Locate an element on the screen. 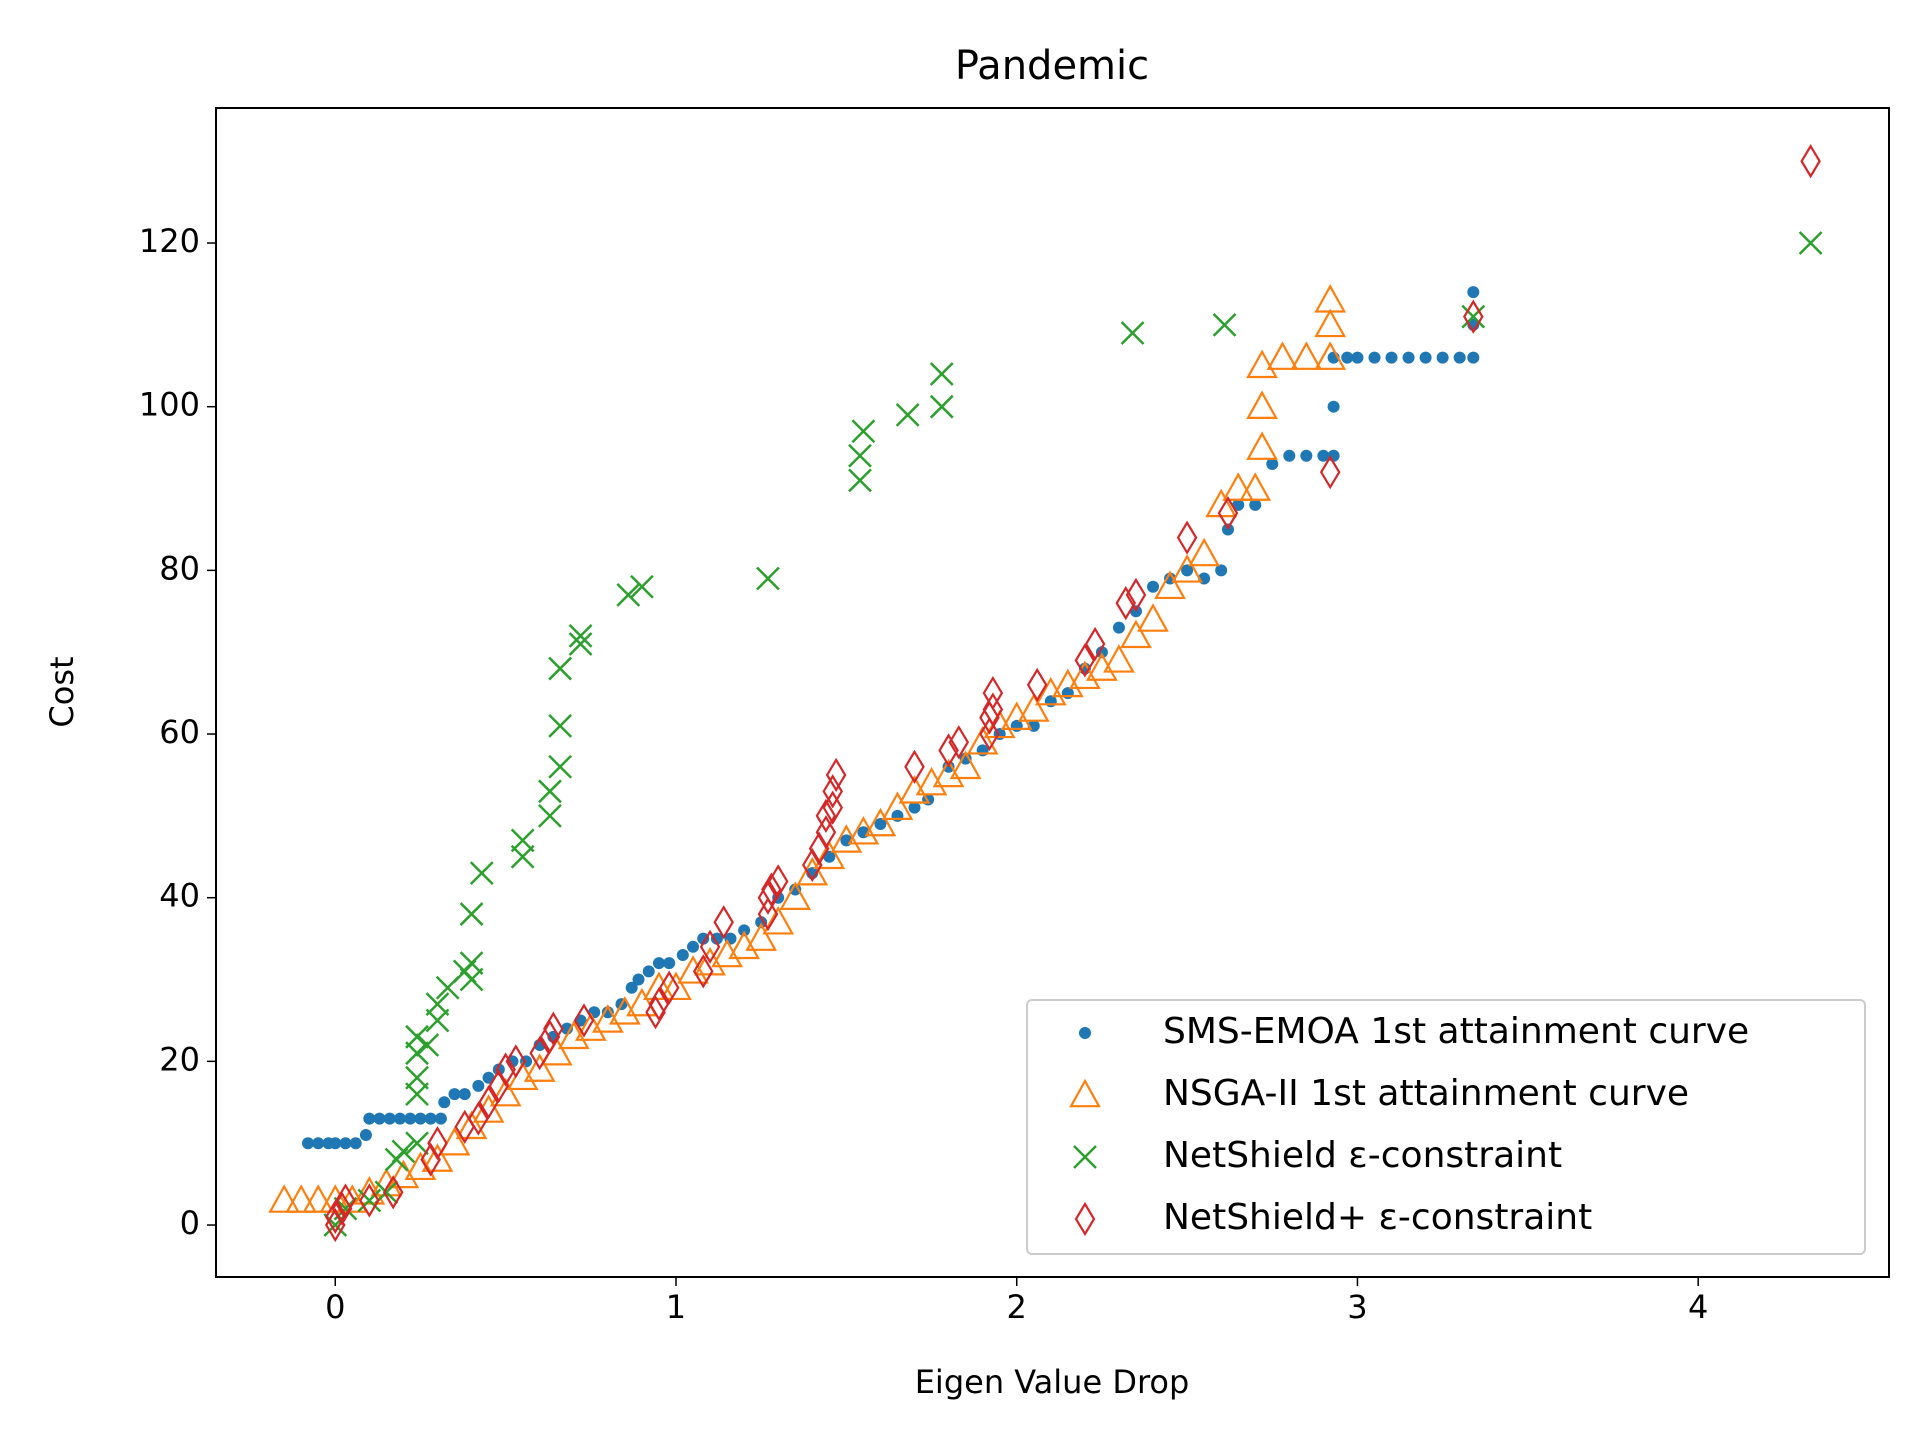 The width and height of the screenshot is (1920, 1444). y-tick-label: 20 is located at coordinates (179, 1059).